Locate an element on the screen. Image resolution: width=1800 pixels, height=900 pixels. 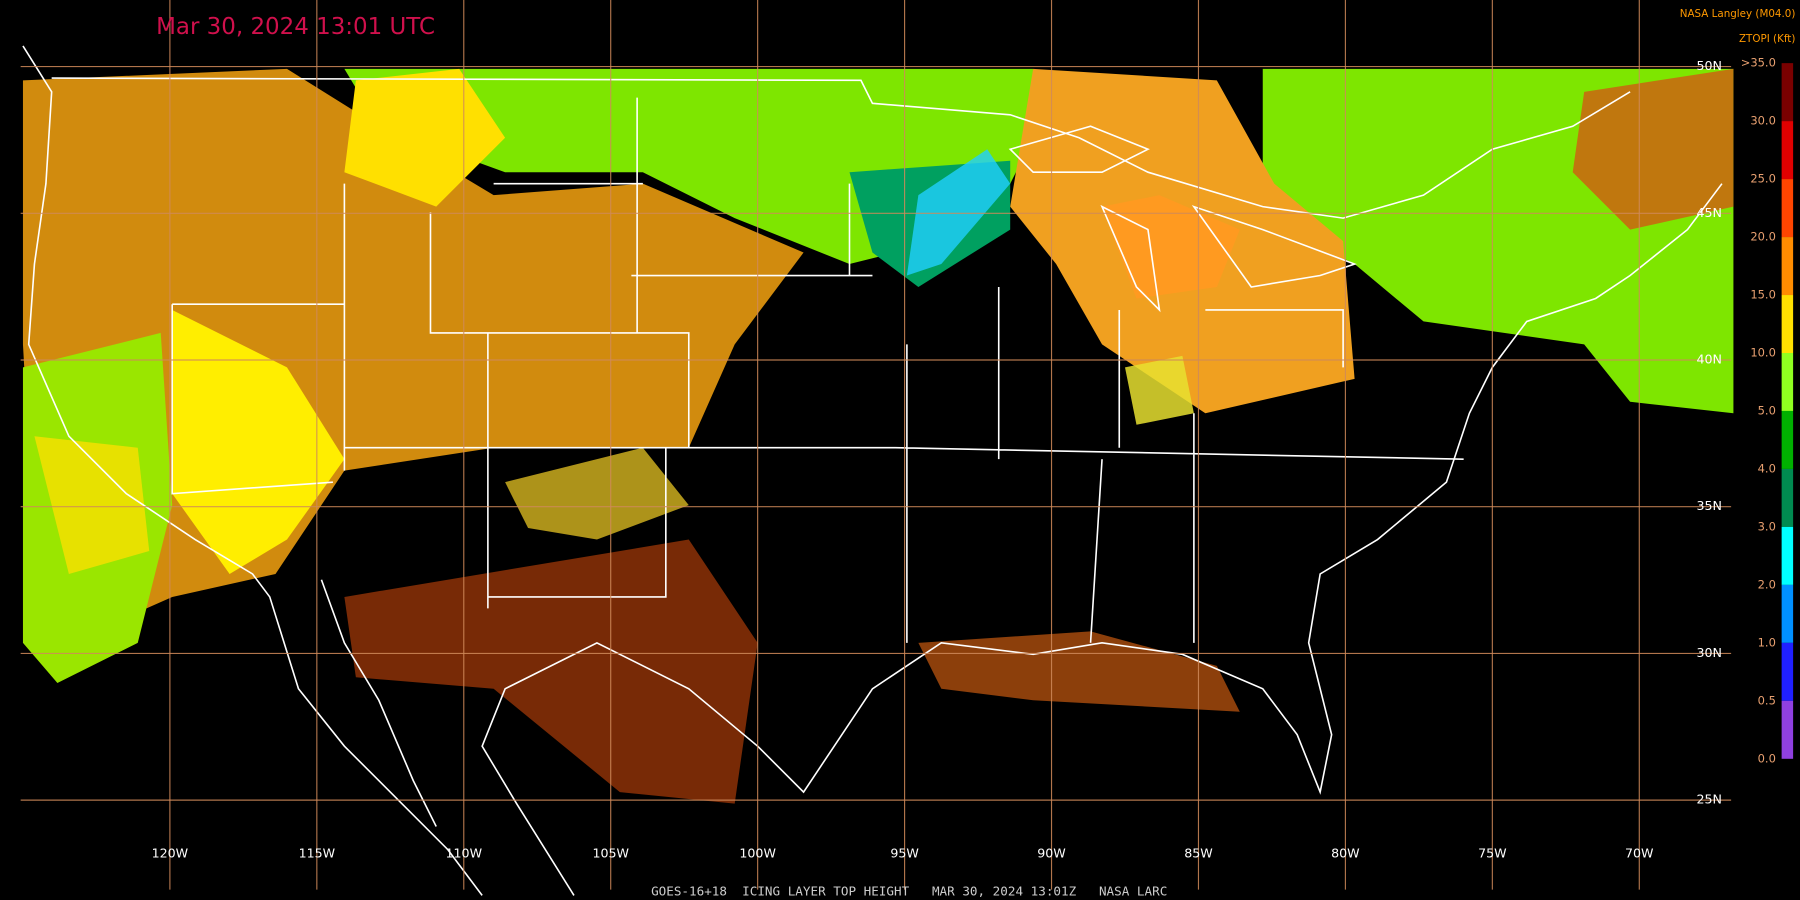
longitude-label: 95W is located at coordinates (904, 853).